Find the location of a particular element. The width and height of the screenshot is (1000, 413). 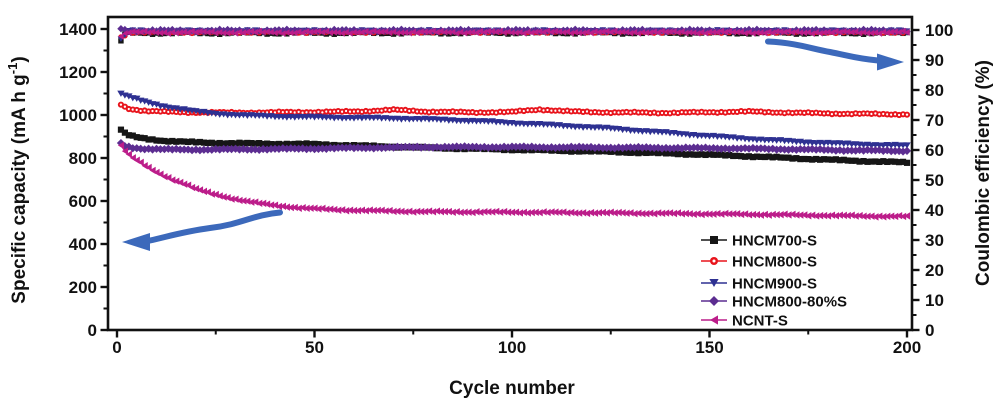

efficiency-arrow is located at coordinates (834, 54).